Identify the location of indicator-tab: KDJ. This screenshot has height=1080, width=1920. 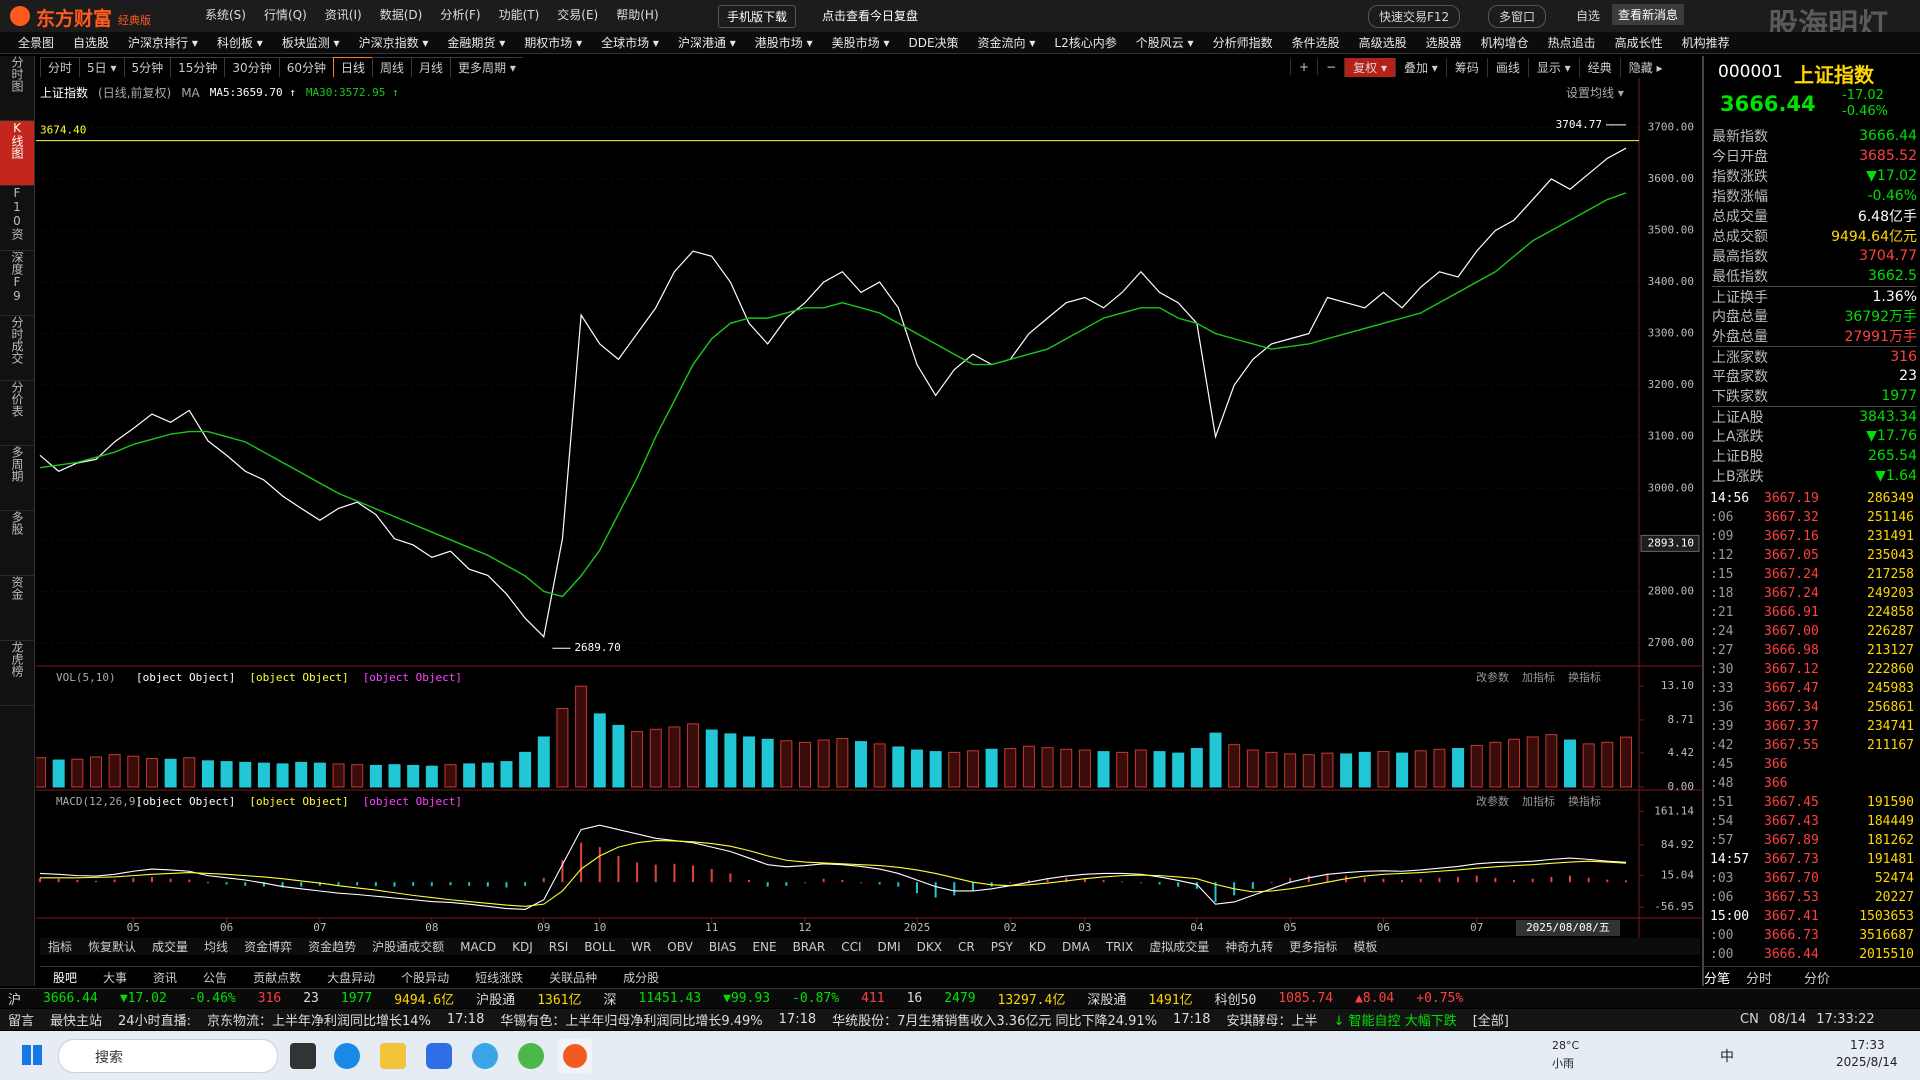
(522, 946).